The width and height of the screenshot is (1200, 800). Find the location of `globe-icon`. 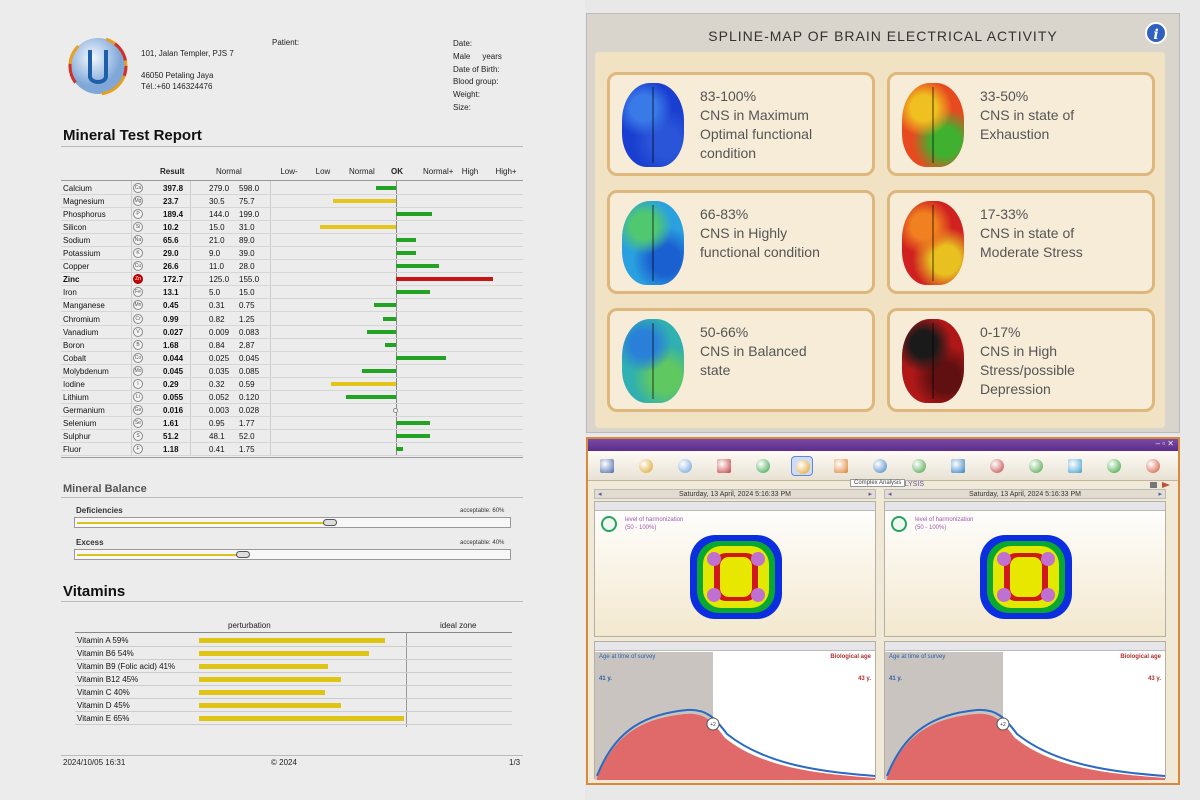

globe-icon is located at coordinates (646, 466).